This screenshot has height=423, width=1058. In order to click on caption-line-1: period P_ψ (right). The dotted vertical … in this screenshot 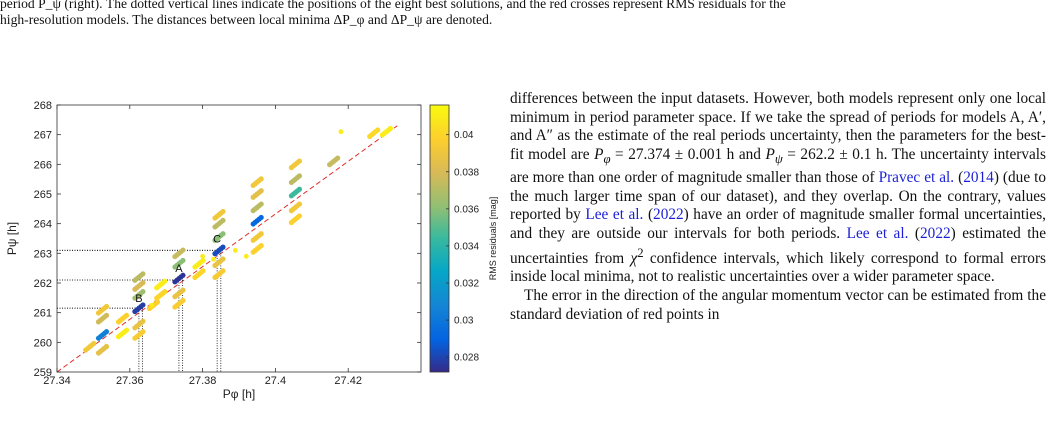, I will do `click(393, 5)`.